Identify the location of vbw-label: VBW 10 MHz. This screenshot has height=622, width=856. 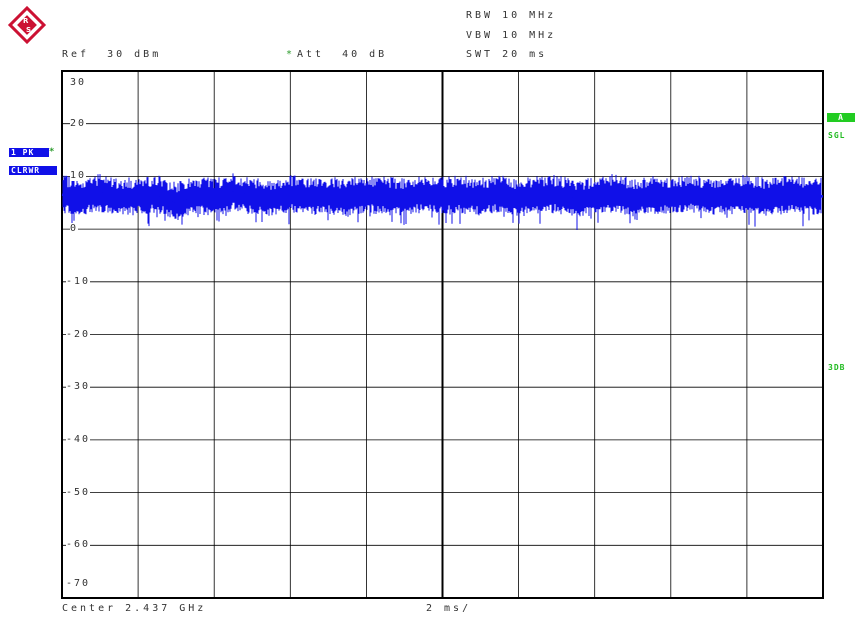
(511, 35).